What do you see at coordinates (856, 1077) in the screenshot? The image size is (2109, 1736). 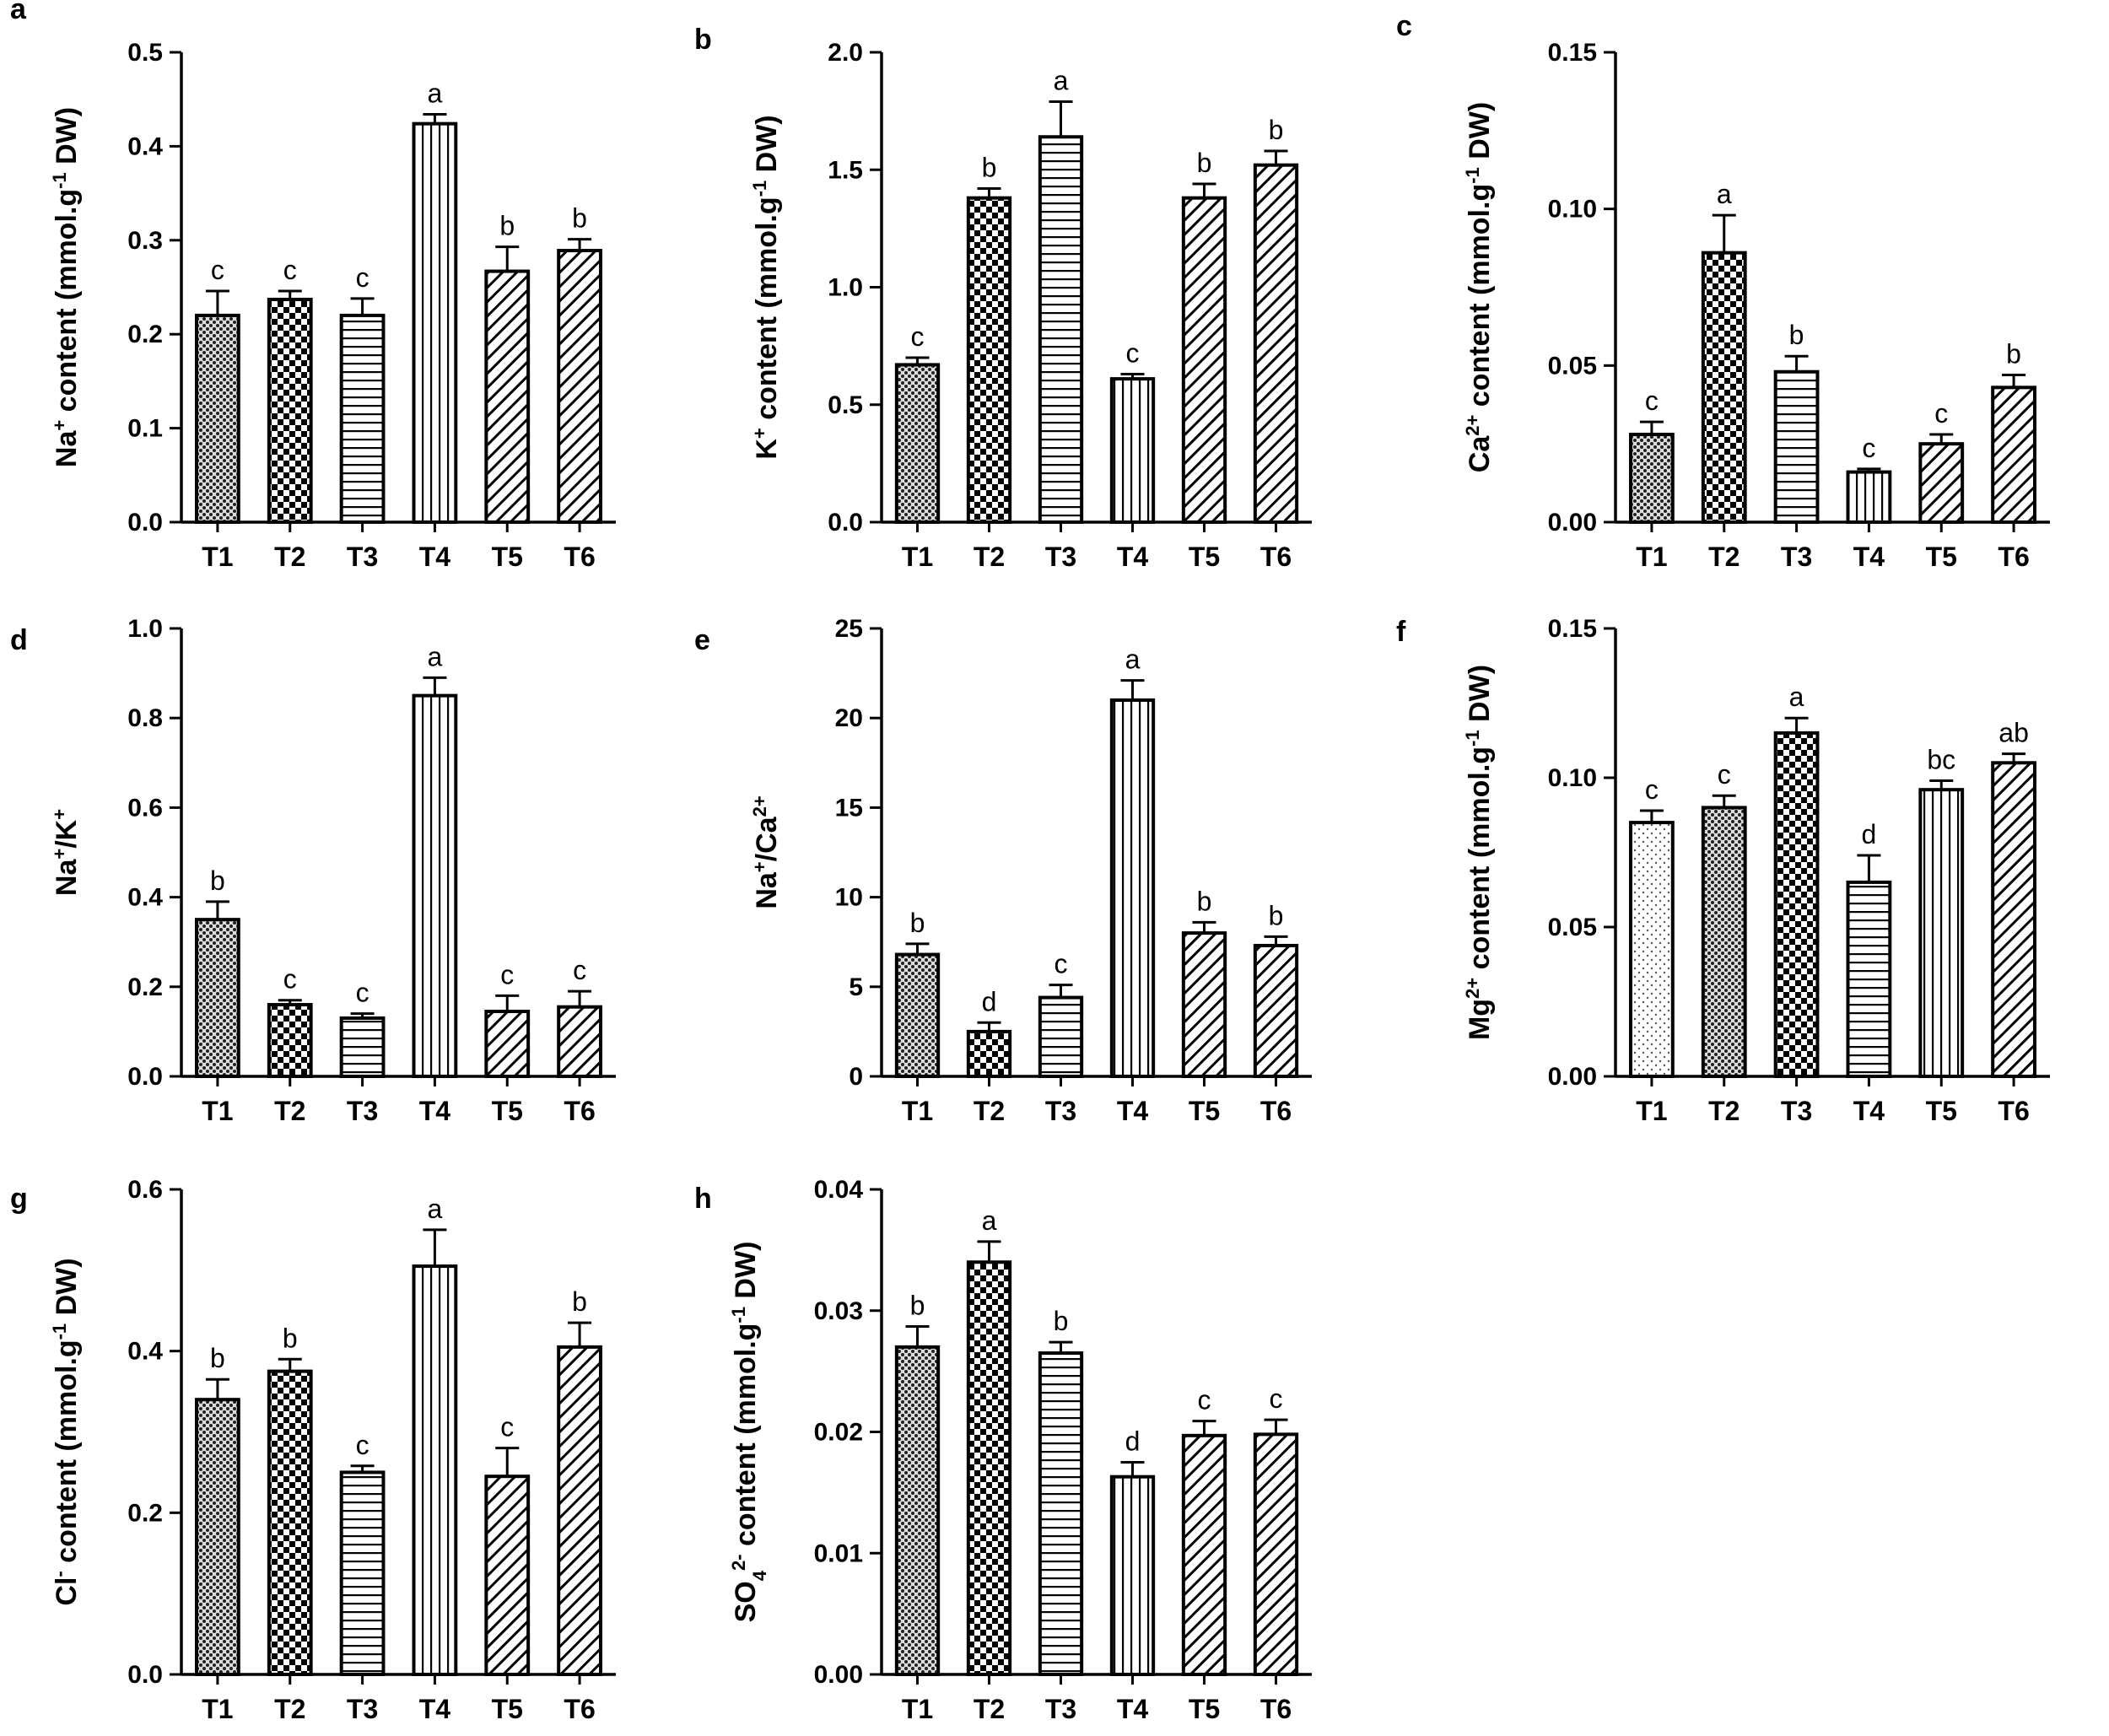 I see `y-tick-label: 0` at bounding box center [856, 1077].